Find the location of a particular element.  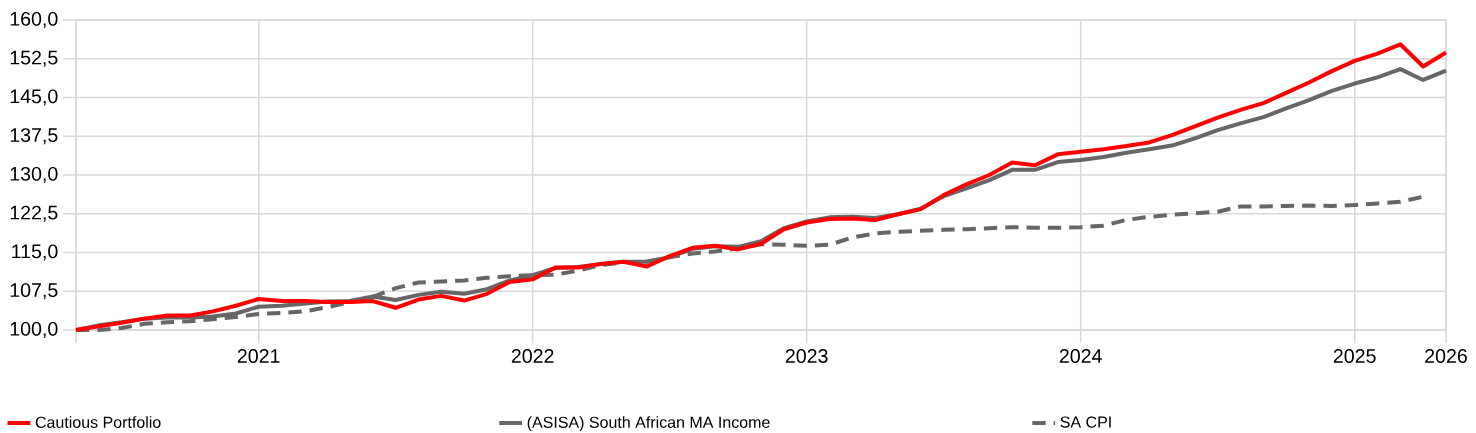

legend-label: (ASISA) South African MA Income is located at coordinates (648, 424).